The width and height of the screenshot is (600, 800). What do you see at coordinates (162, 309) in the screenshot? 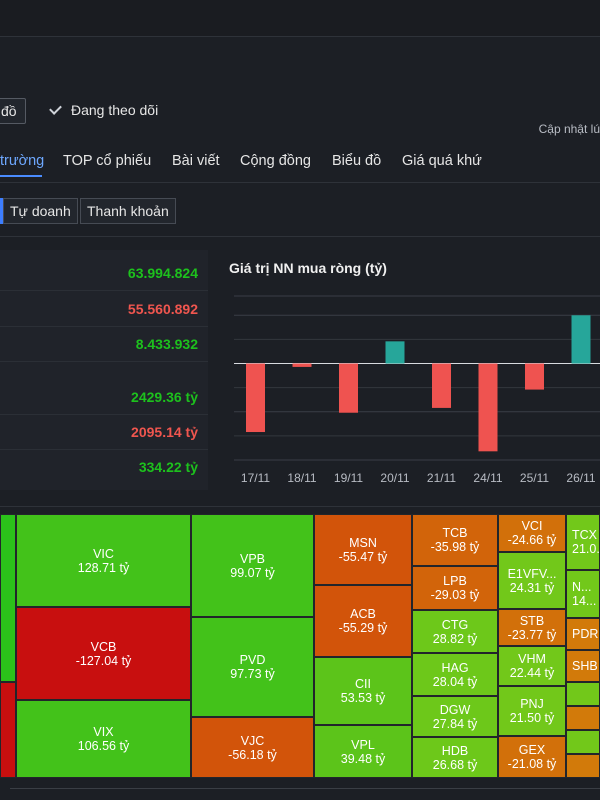
I see `stat-value: 55.560.892` at bounding box center [162, 309].